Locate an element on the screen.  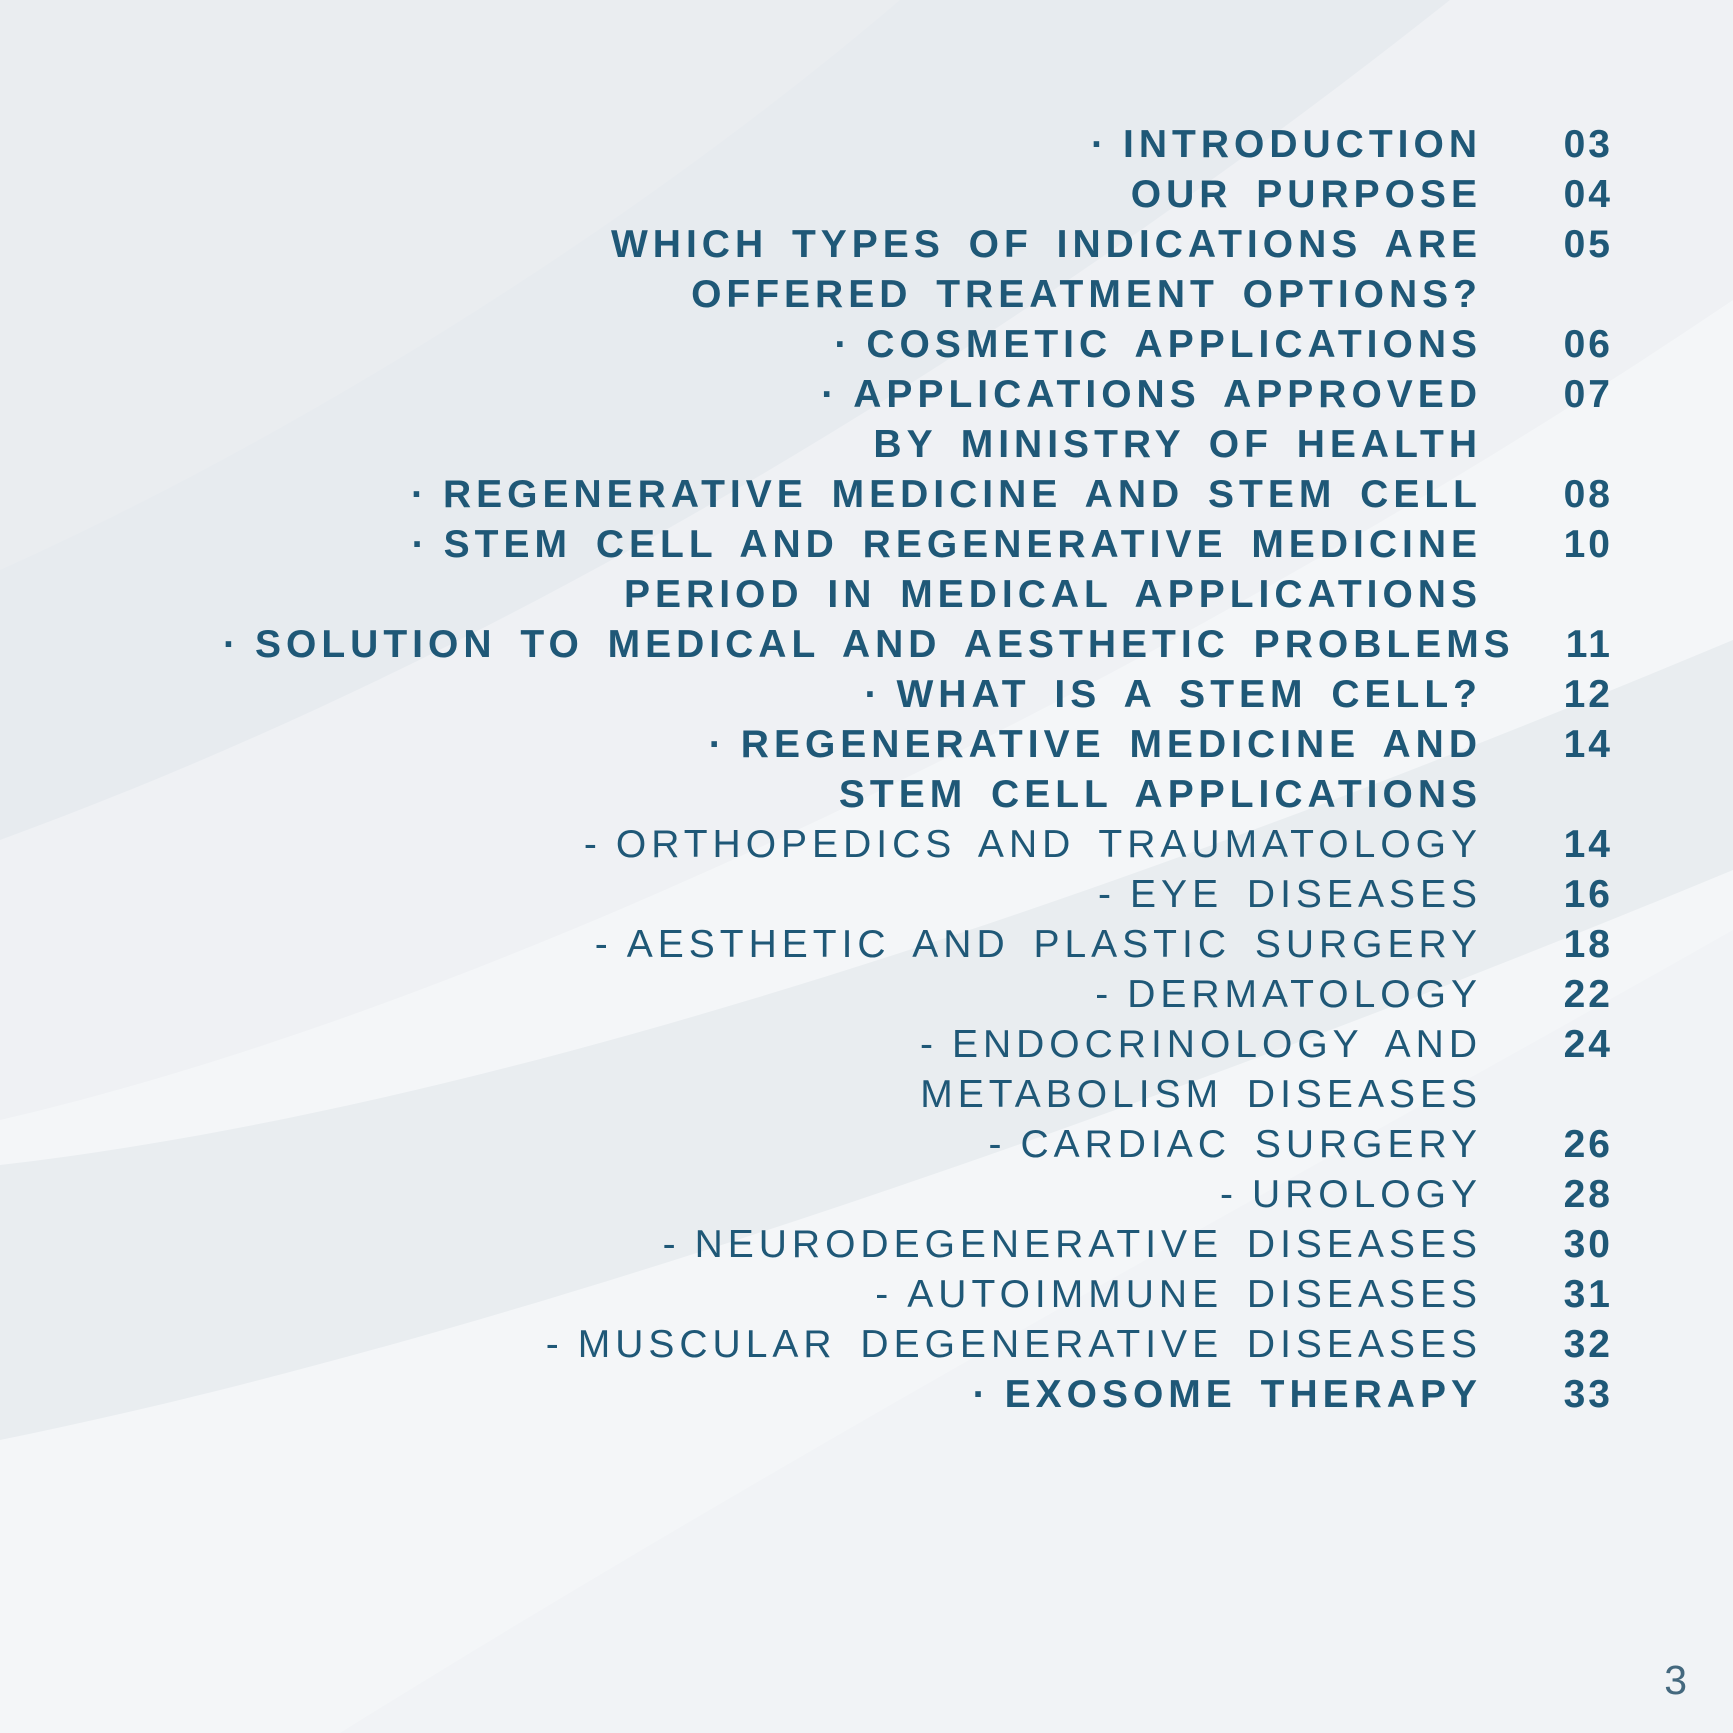
toc-entry-line: · REGENERATIVE MEDICINE AND STEM CELL is located at coordinates (946, 495).